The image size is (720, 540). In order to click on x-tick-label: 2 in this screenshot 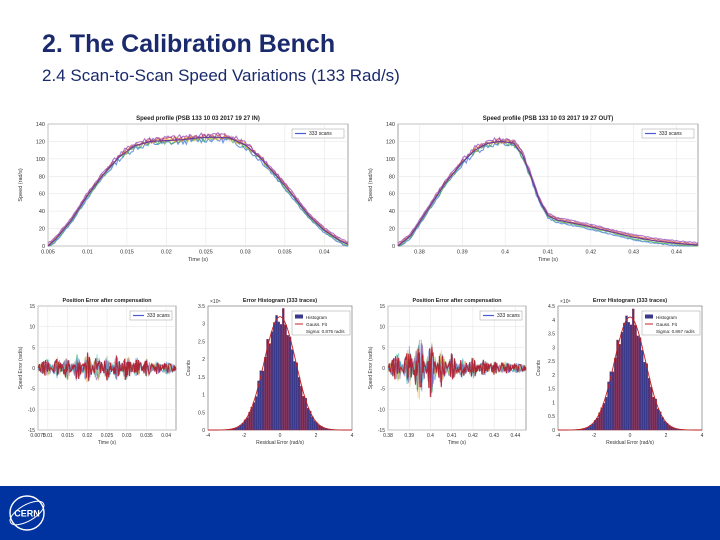, I will do `click(316, 436)`.